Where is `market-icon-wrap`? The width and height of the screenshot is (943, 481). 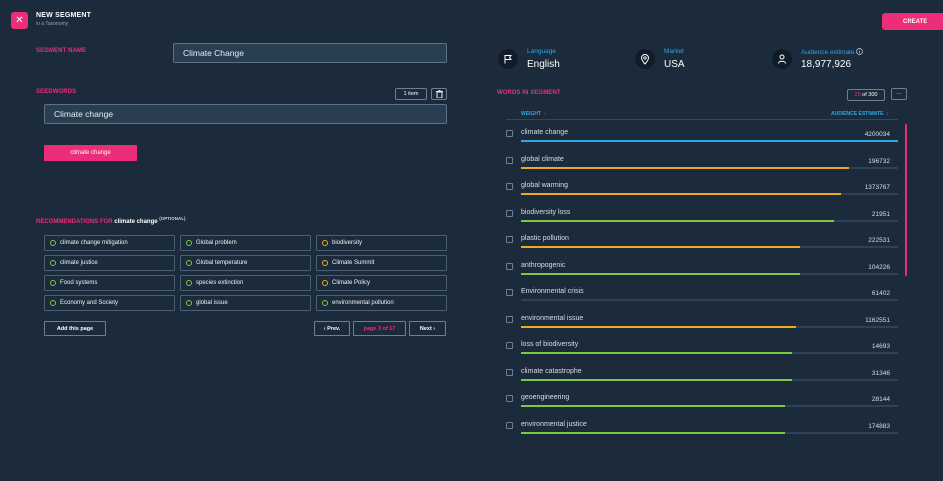 market-icon-wrap is located at coordinates (645, 59).